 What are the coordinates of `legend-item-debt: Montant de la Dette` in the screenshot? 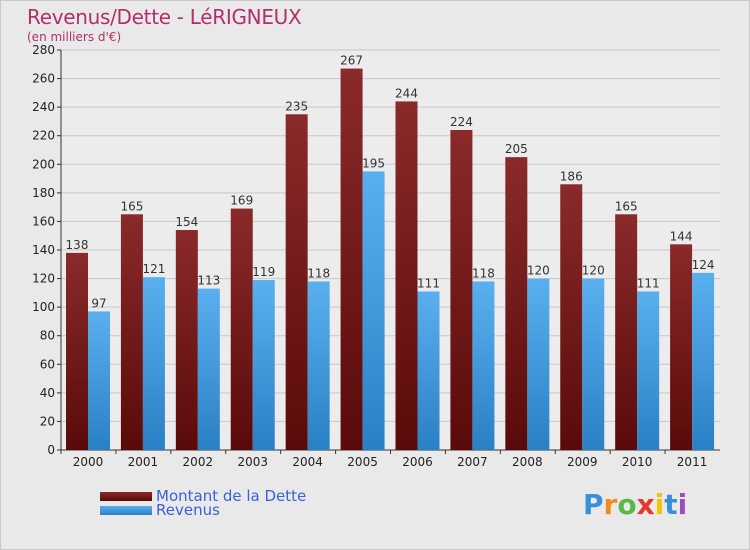 It's located at (203, 496).